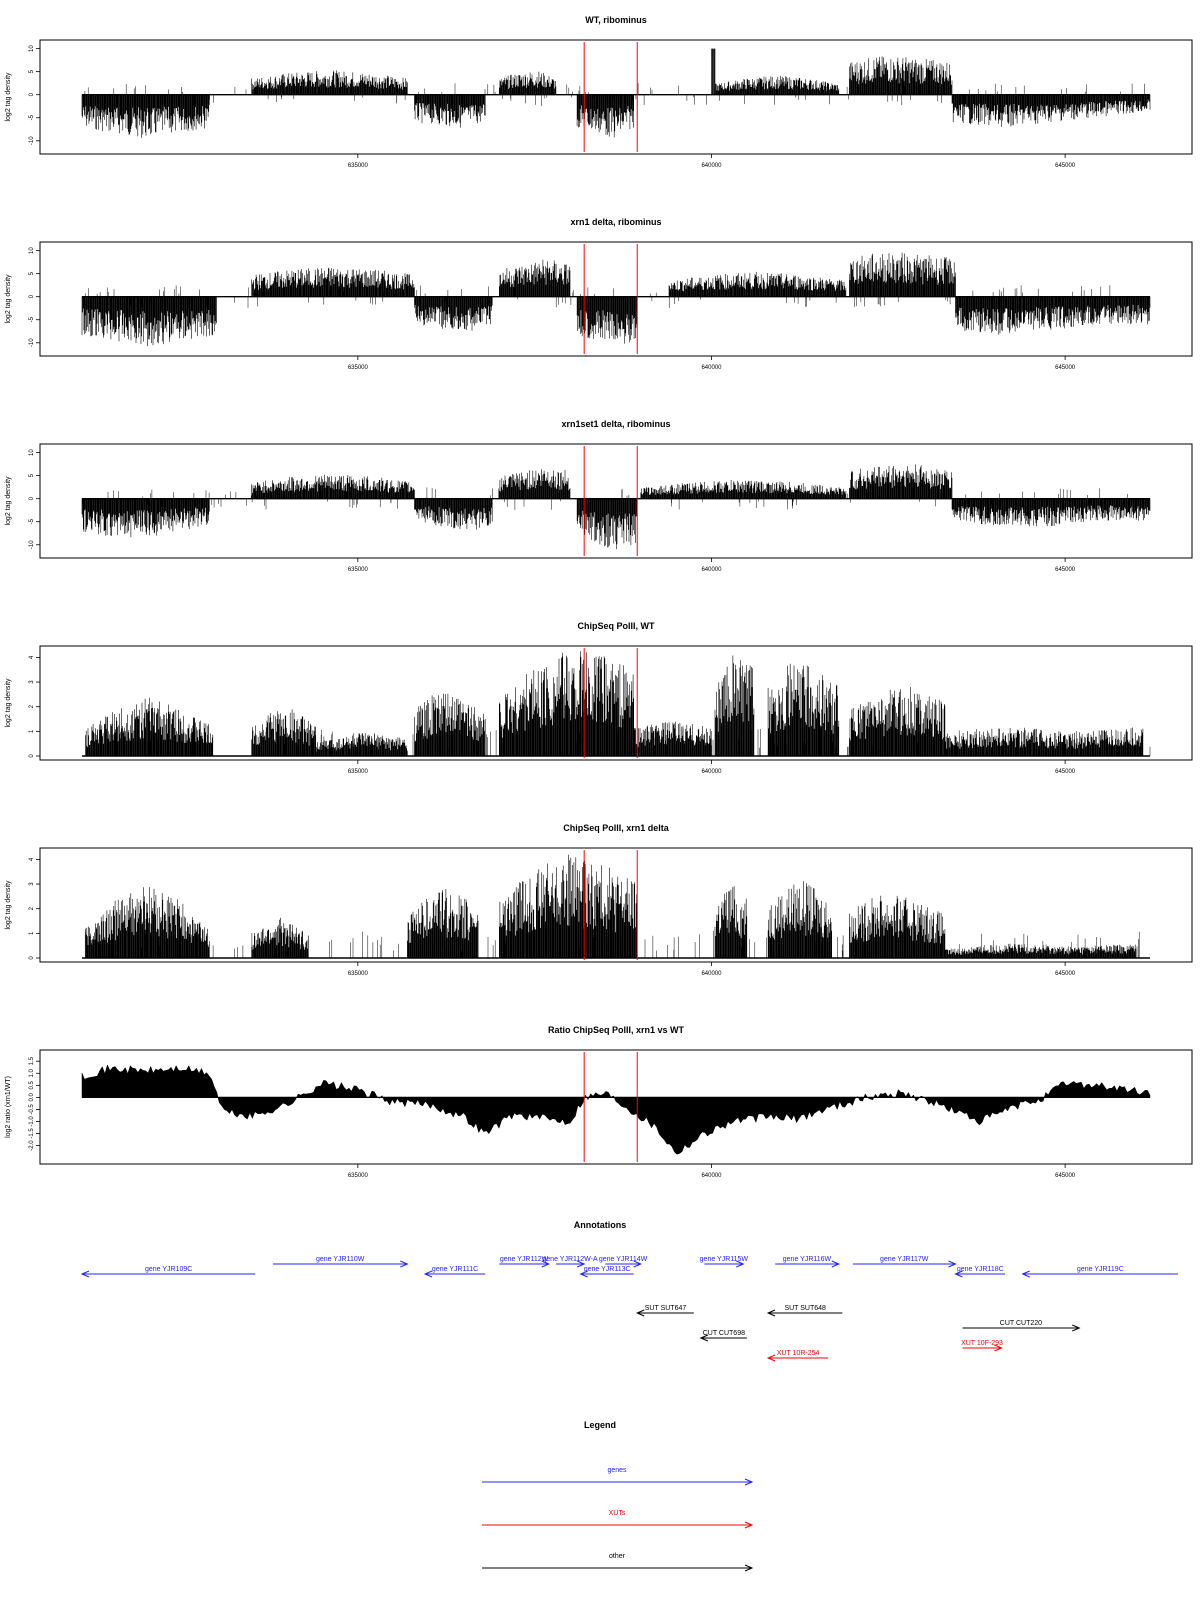 This screenshot has width=1200, height=1600. I want to click on feature-label: gene YJR114W, so click(623, 1259).